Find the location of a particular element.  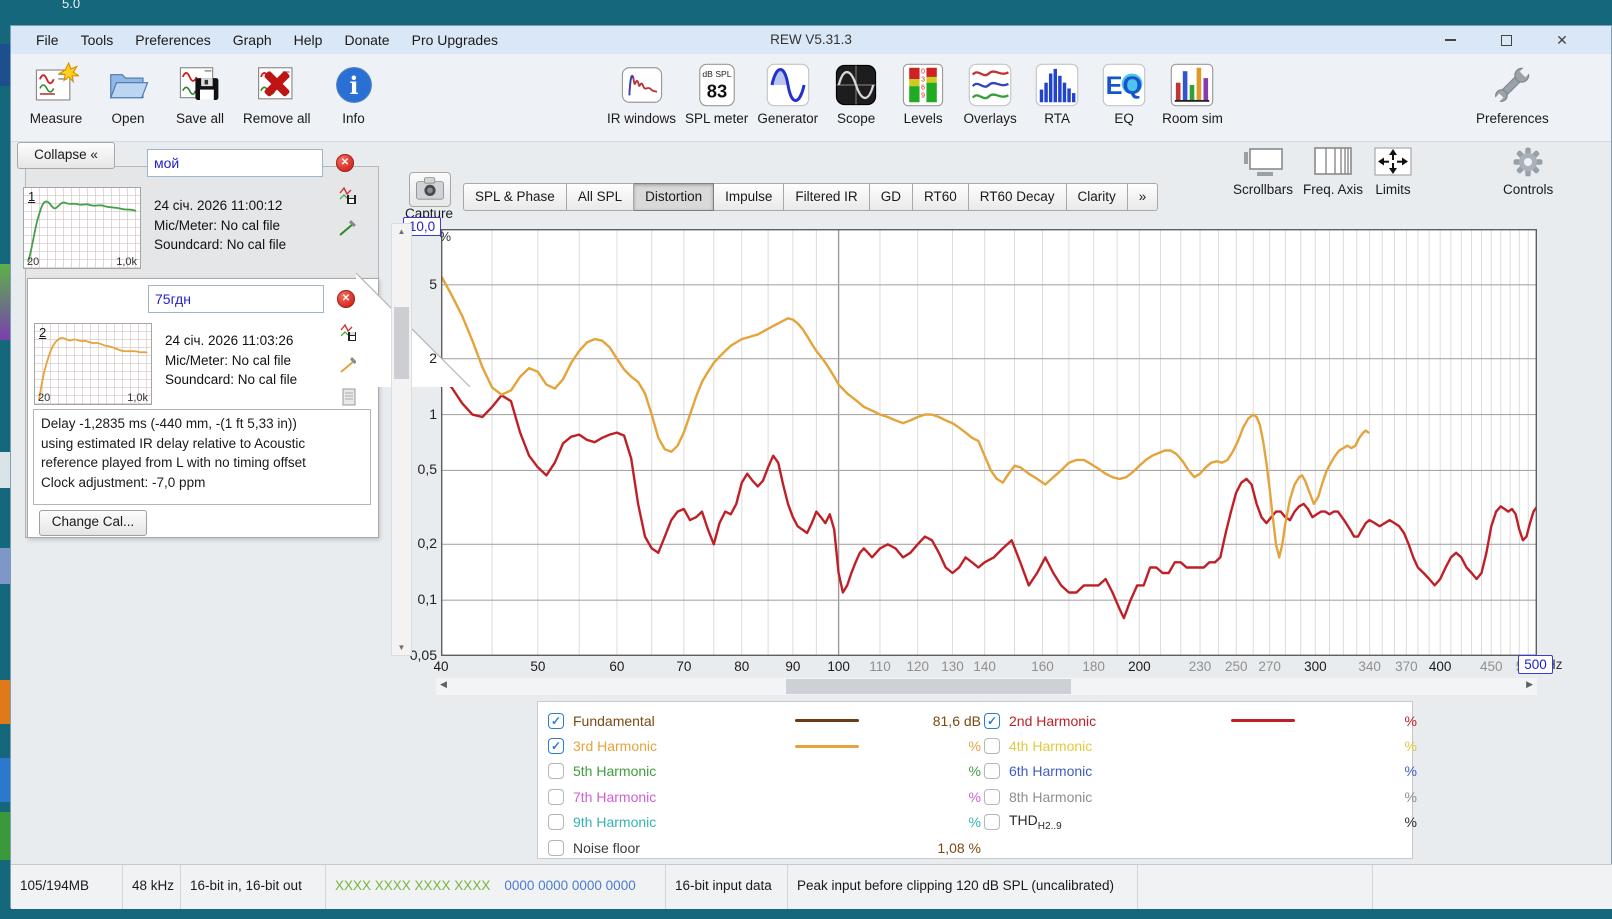

ir-windows-button: IR windows is located at coordinates (641, 93).